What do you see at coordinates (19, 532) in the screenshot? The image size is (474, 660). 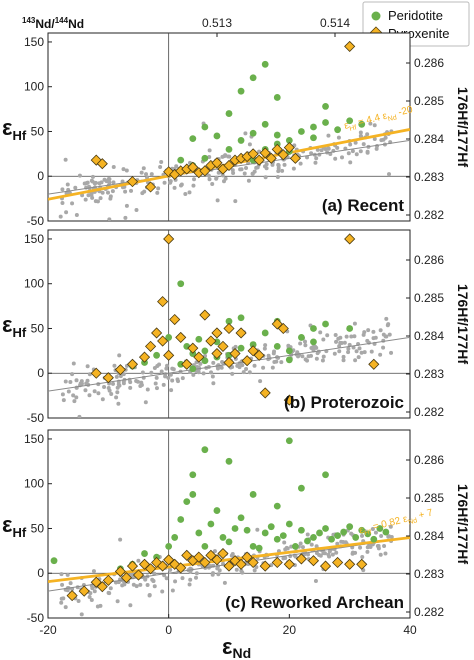 I see `y-axis-title-sub: Hf` at bounding box center [19, 532].